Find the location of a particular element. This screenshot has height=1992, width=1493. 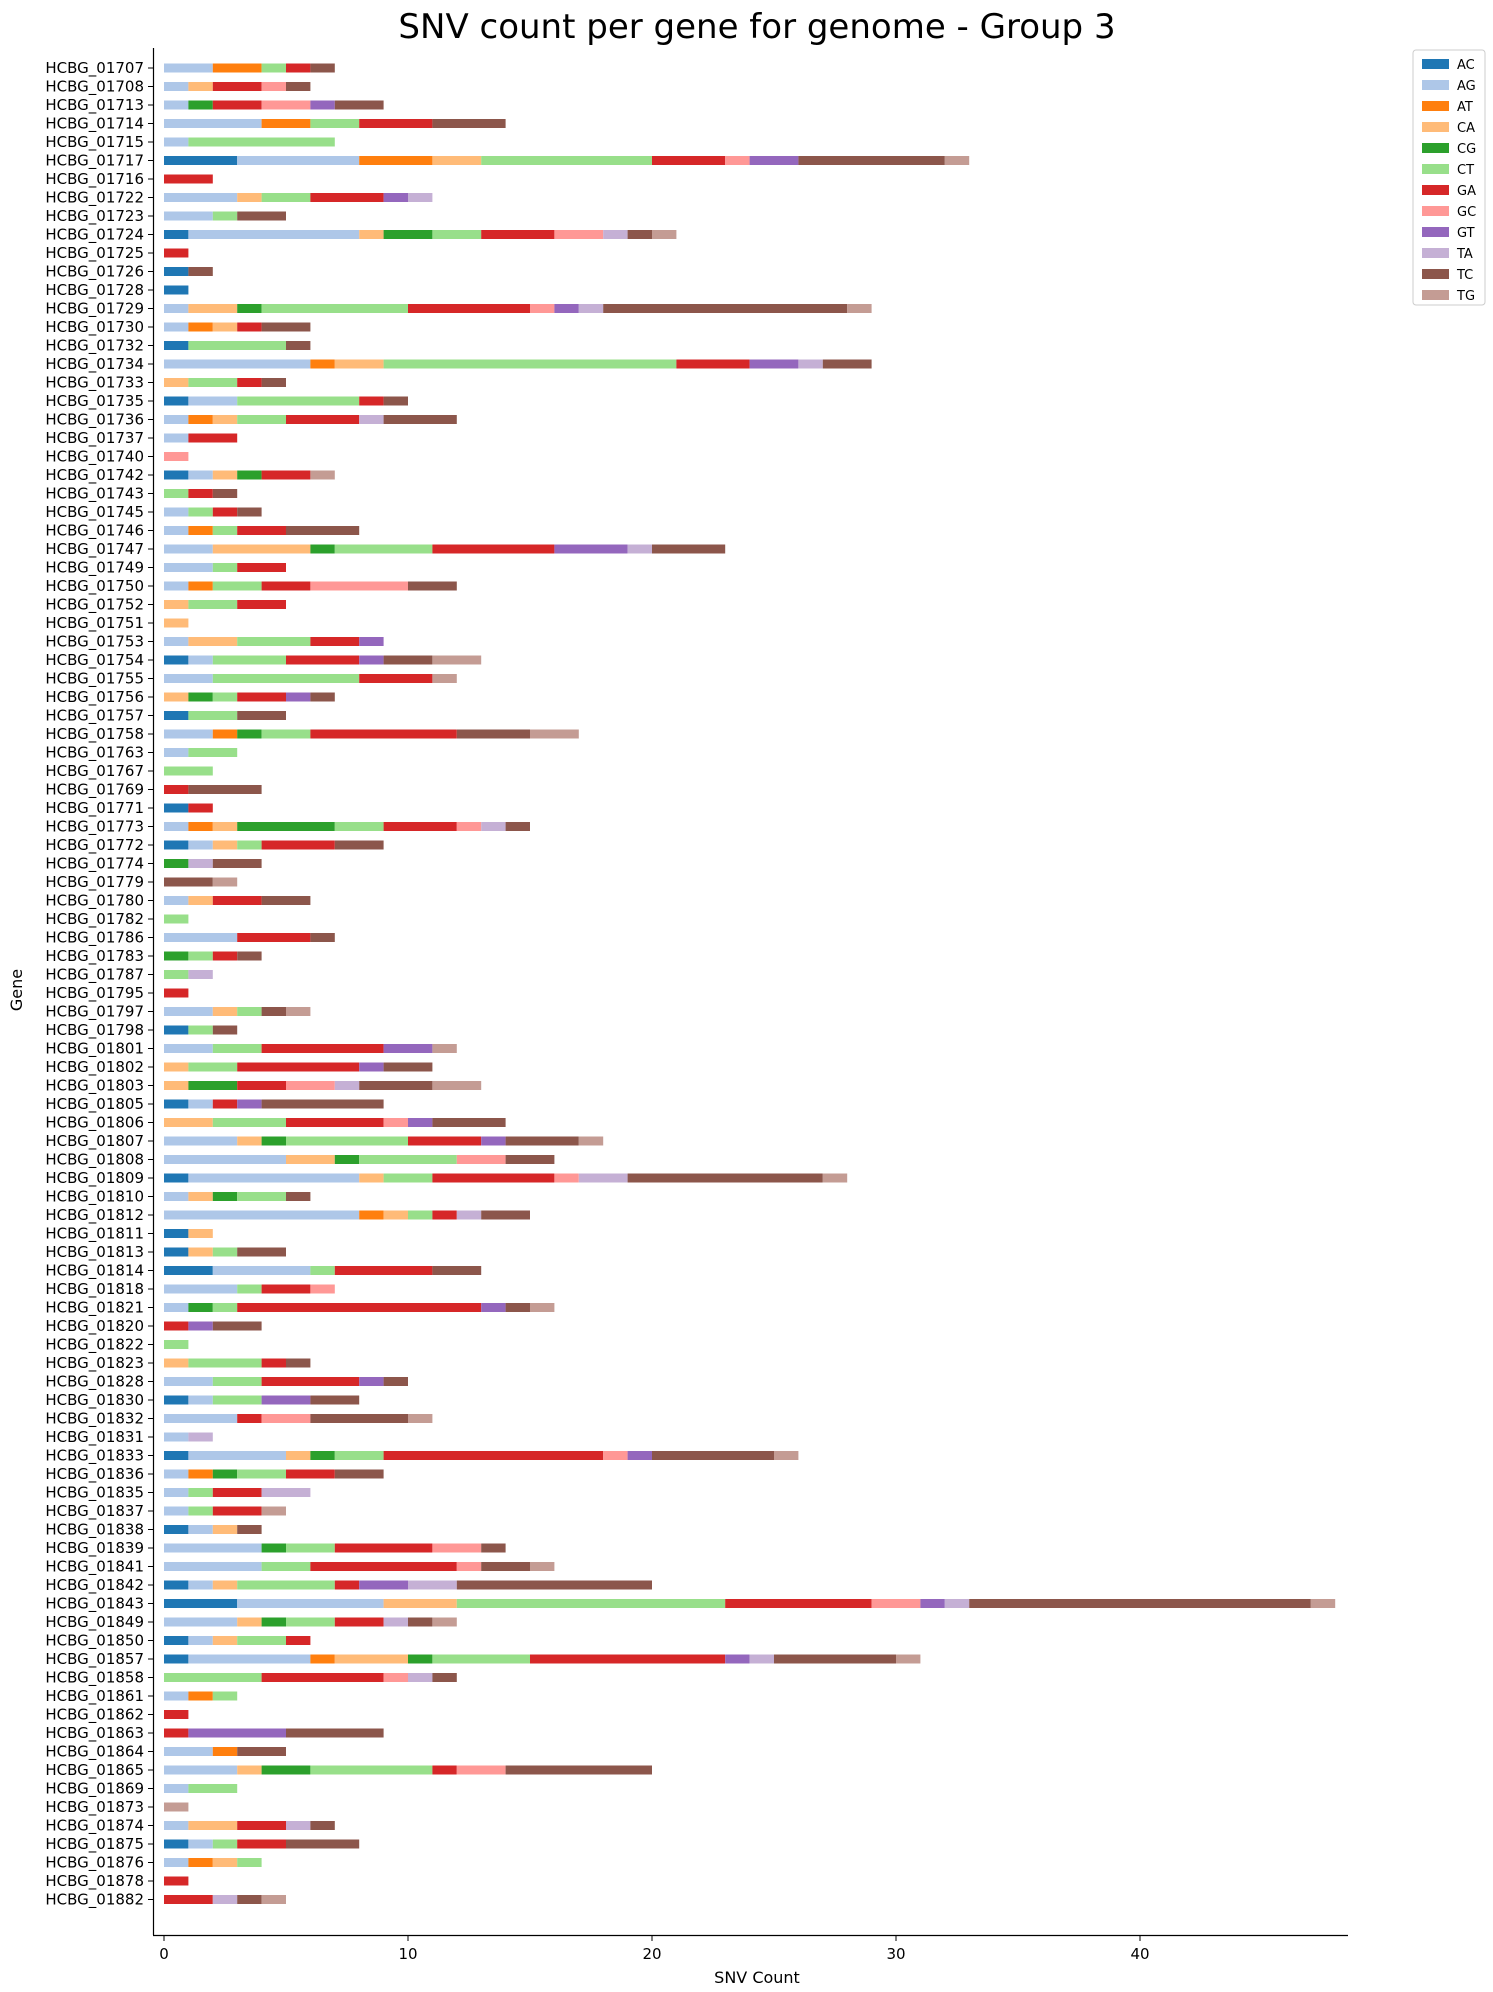

x-axis-label: SNV Count is located at coordinates (757, 1977).